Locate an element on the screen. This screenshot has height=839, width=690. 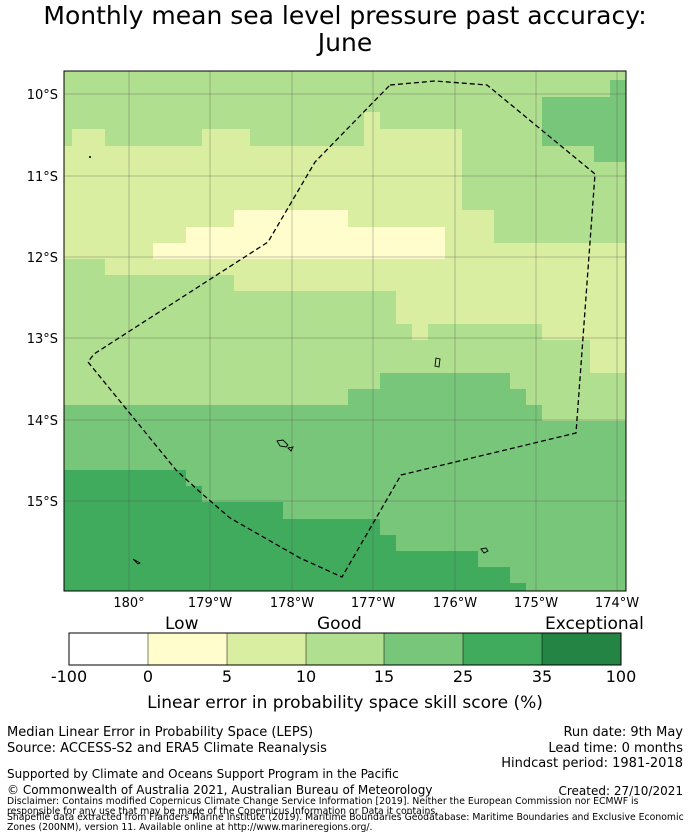
skill-zone-medium-ne is located at coordinates (584, 121).